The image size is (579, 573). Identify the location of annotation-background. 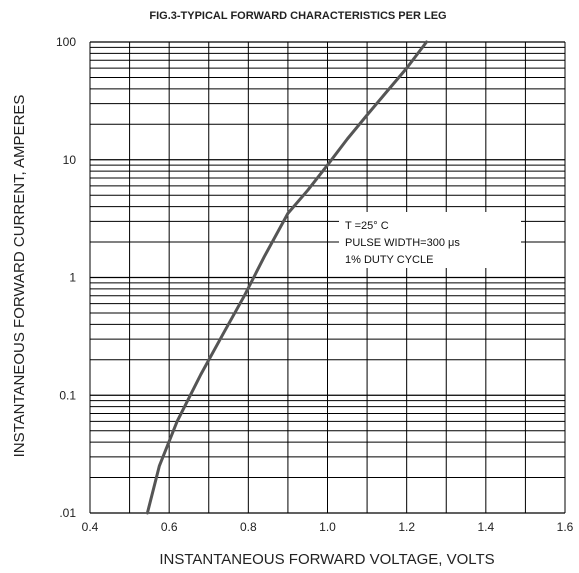
(430, 240).